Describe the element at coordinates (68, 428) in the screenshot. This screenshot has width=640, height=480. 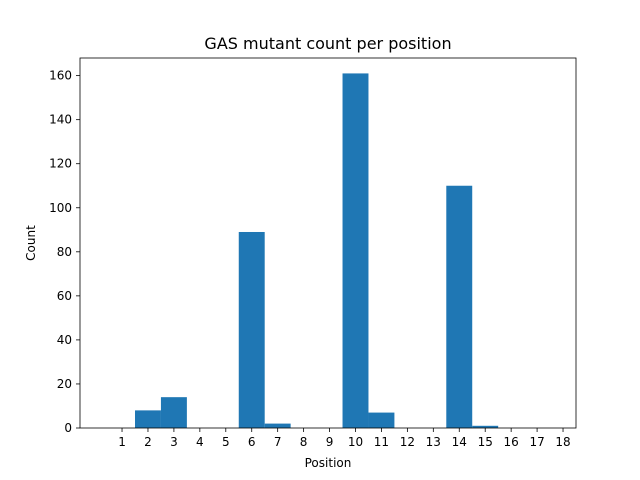
I see `y-tick-label: 0` at that location.